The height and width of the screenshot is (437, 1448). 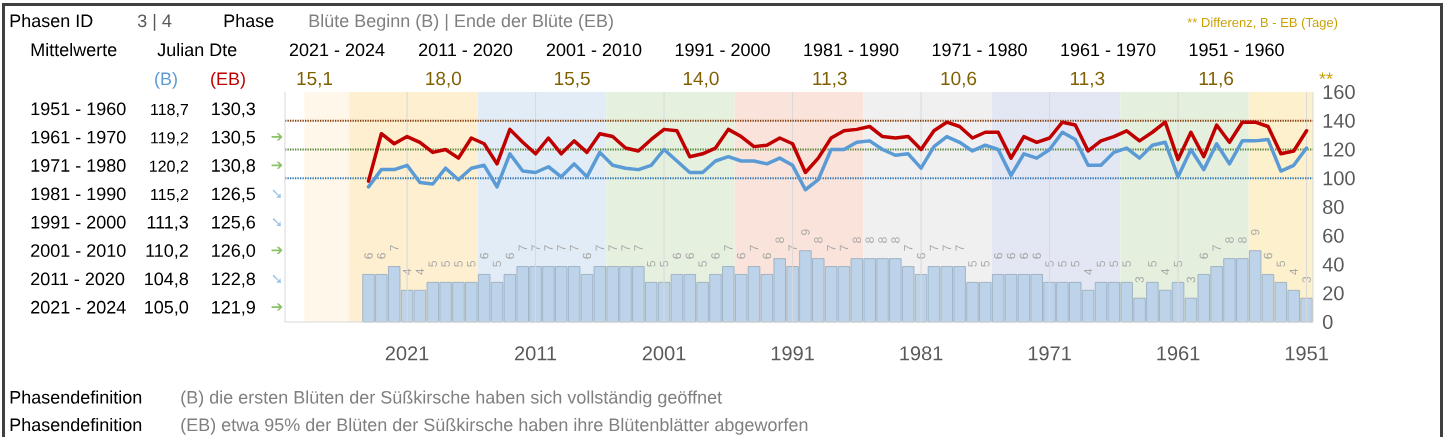 What do you see at coordinates (461, 22) in the screenshot?
I see `text: Blüte Beginn (B) | Ende der Blüte (EB)` at bounding box center [461, 22].